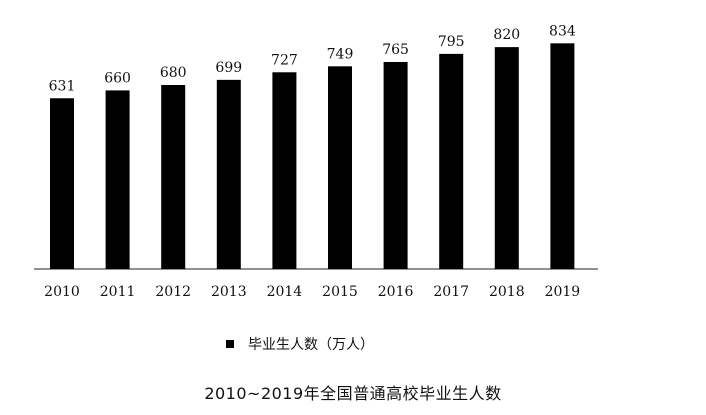  What do you see at coordinates (118, 292) in the screenshot?
I see `x-tick-label-2011: 2011` at bounding box center [118, 292].